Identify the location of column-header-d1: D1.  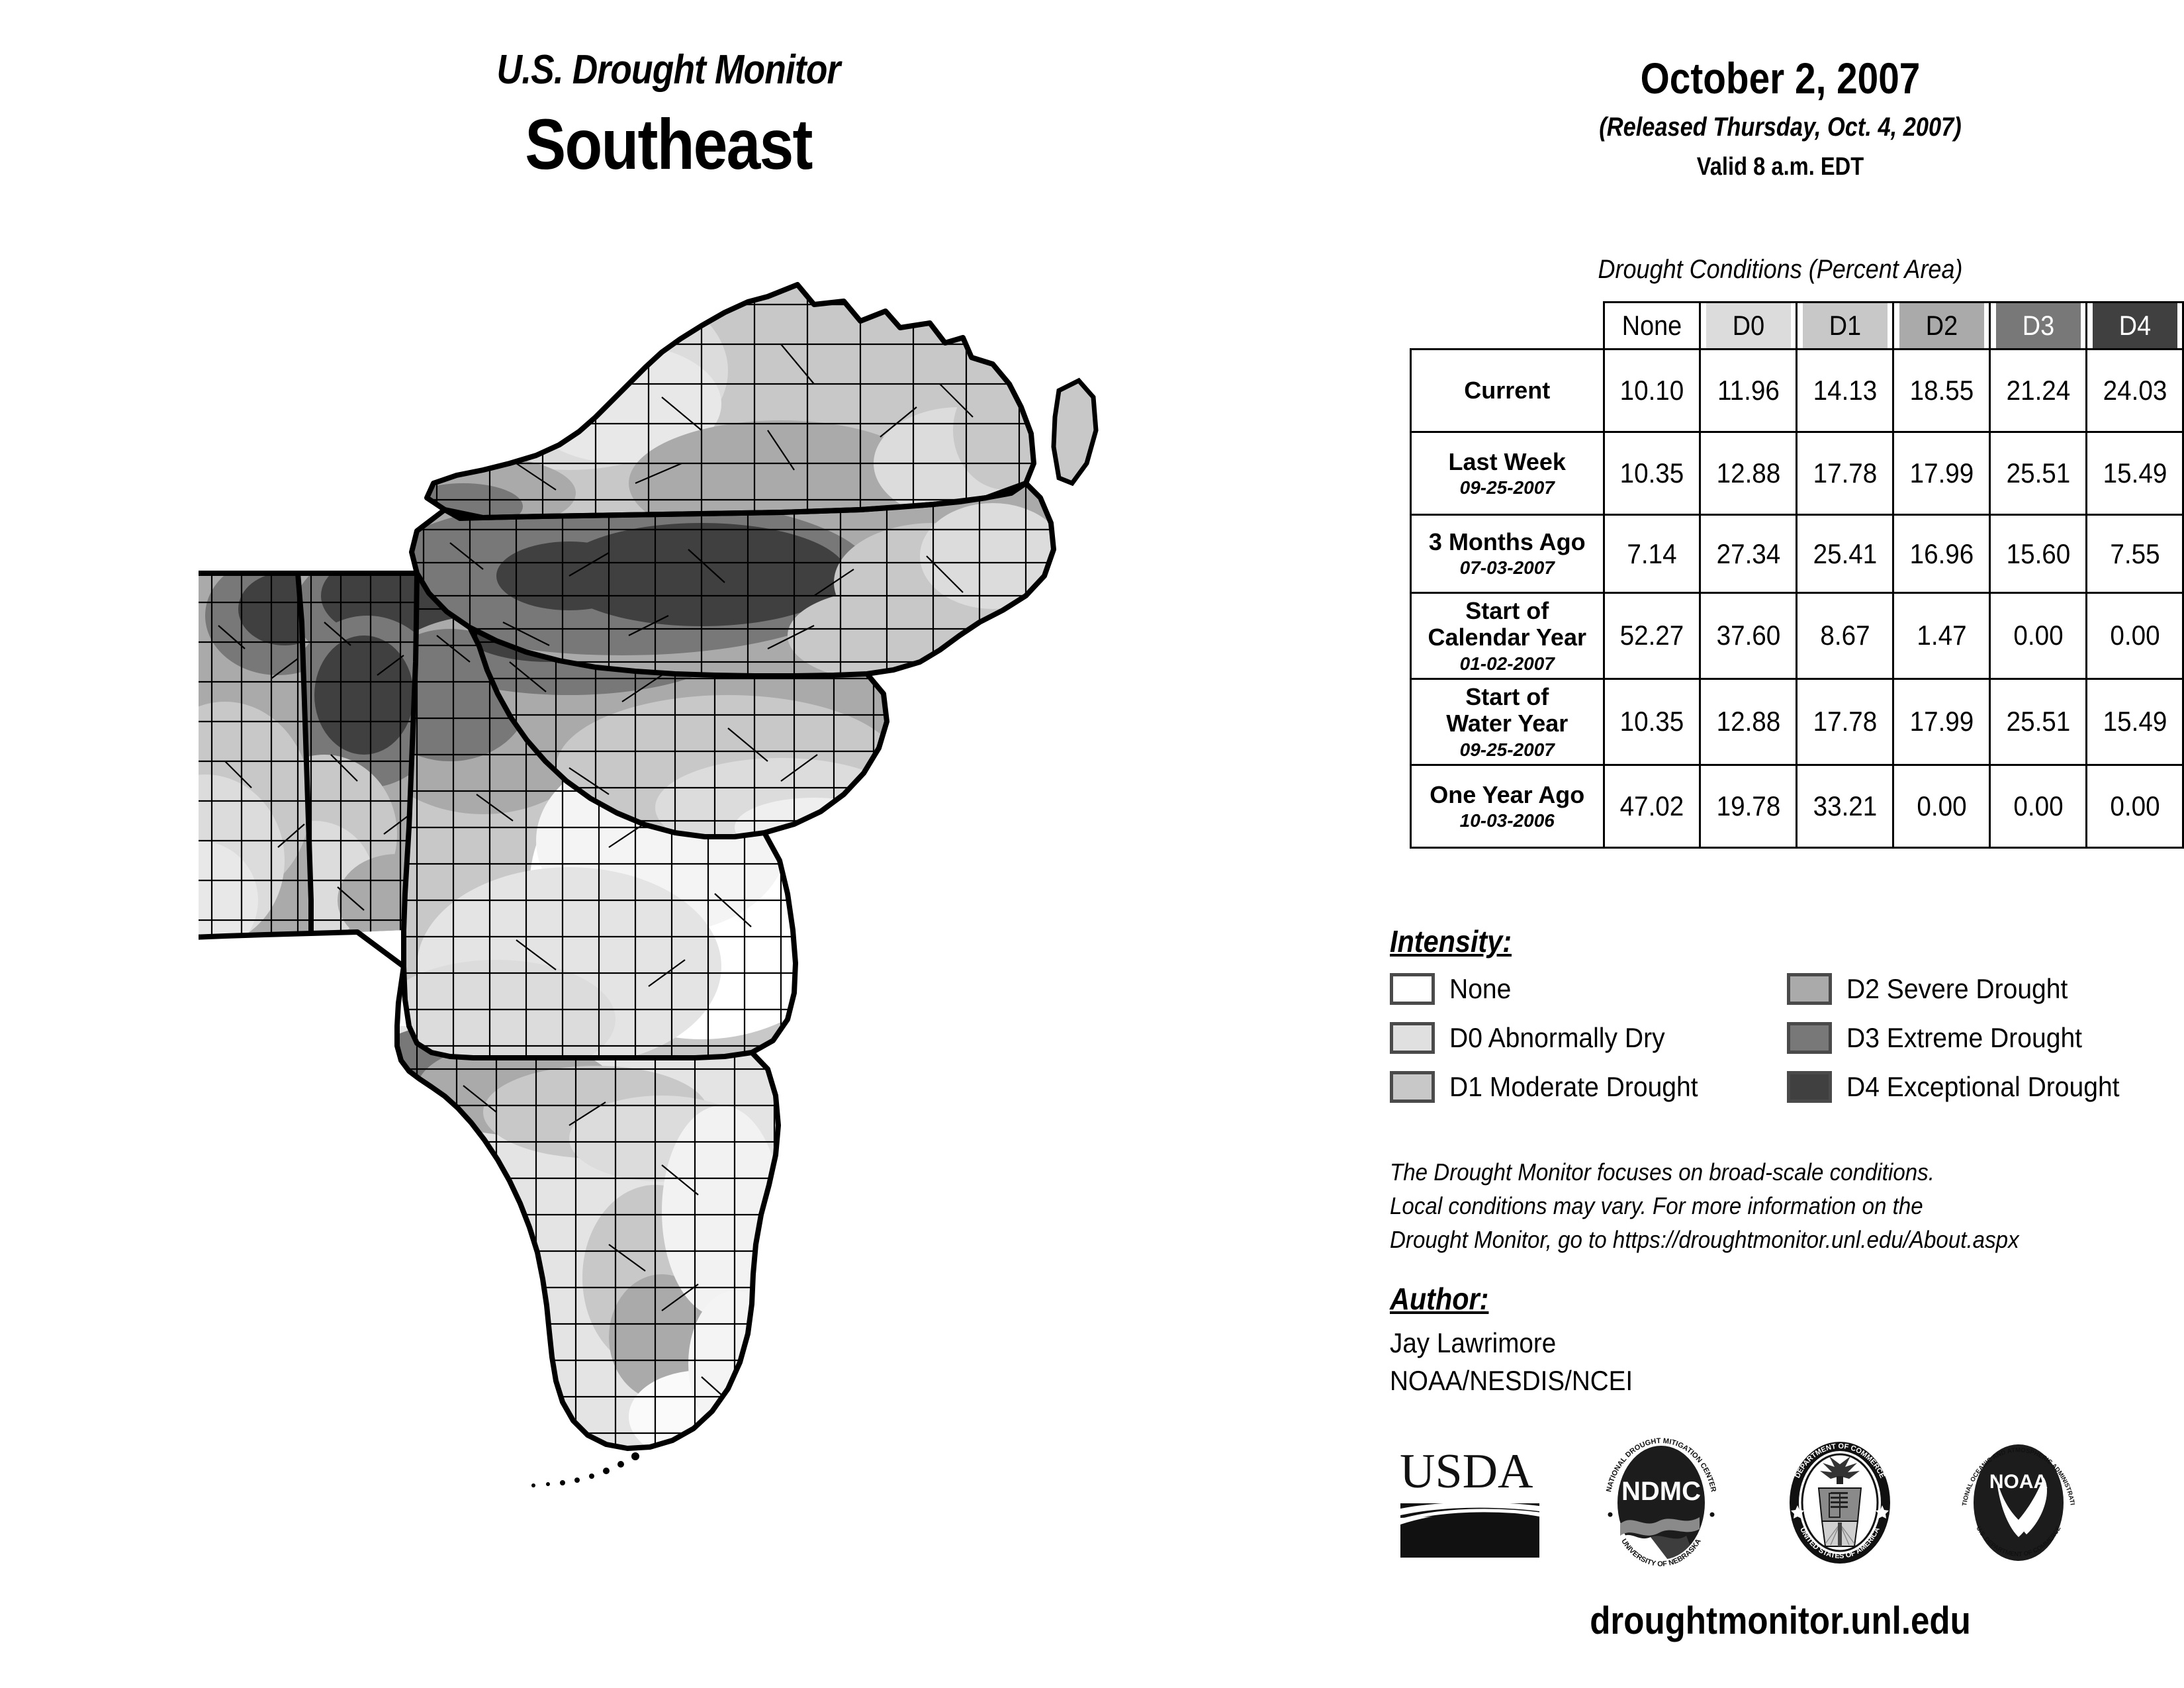
(1844, 325).